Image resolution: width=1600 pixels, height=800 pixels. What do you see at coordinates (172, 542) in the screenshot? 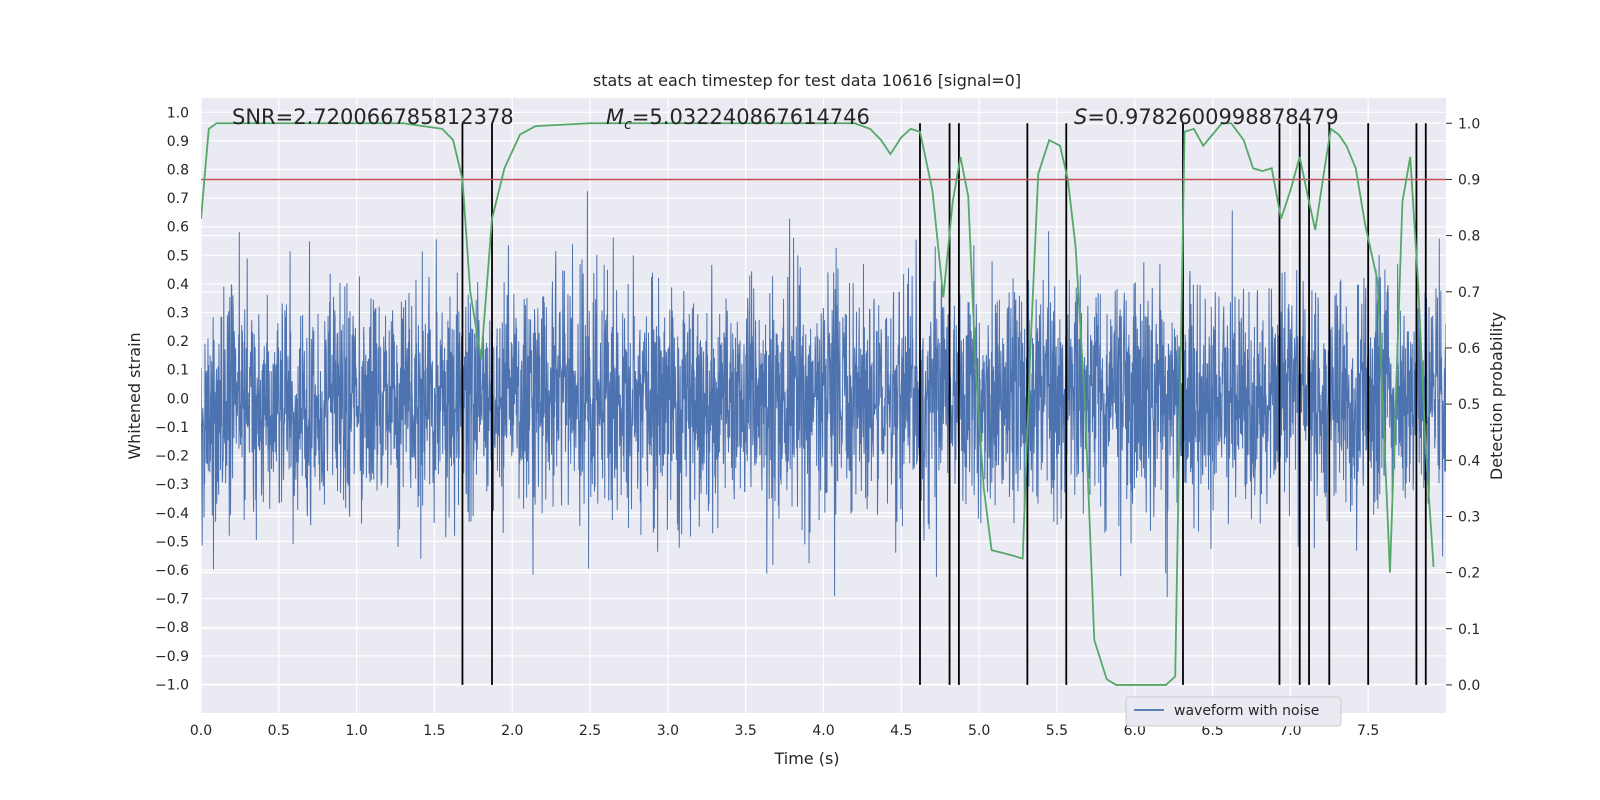
I see `y-left-tick-label: −0.5` at bounding box center [172, 542].